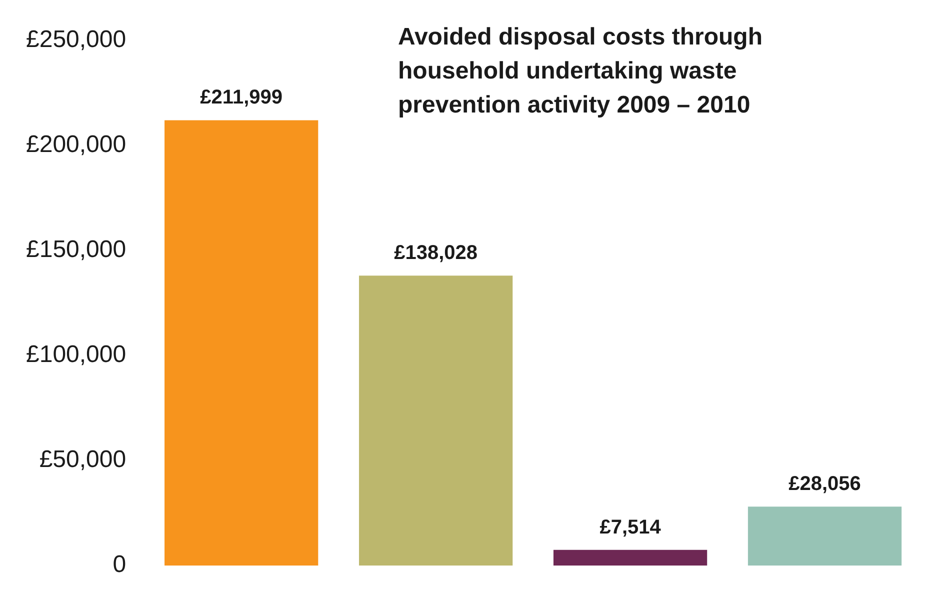 The height and width of the screenshot is (604, 934). Describe the element at coordinates (82, 460) in the screenshot. I see `y-tick-label: £50,000` at that location.